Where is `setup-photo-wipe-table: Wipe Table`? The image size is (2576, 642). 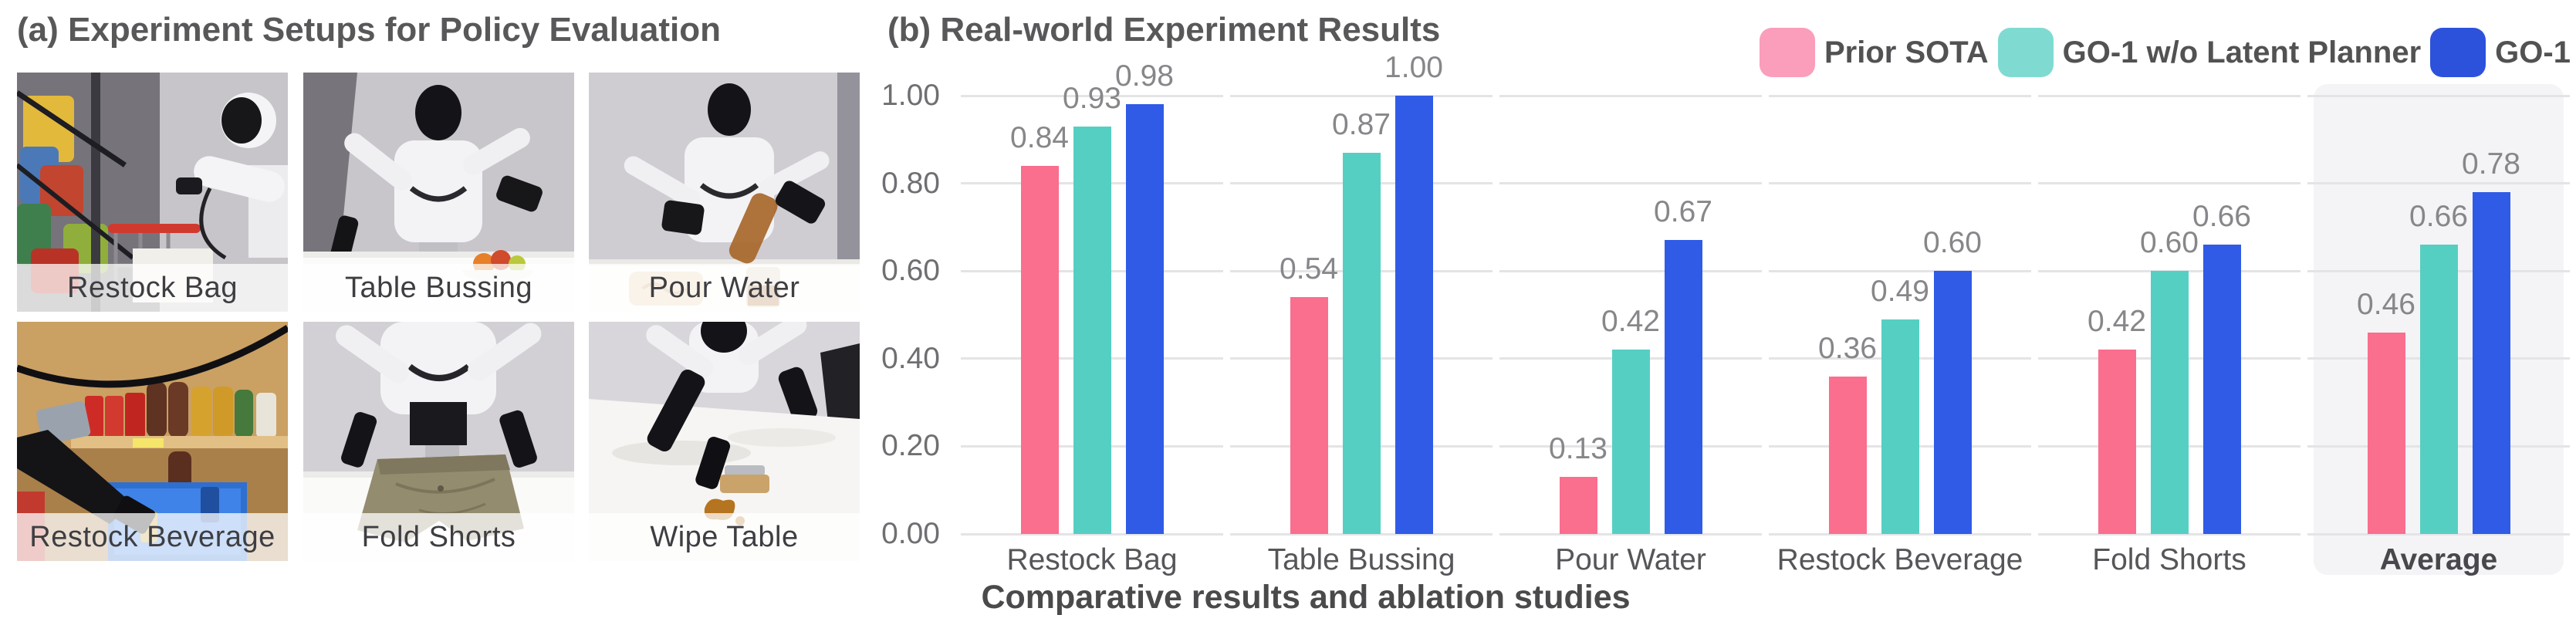
setup-photo-wipe-table: Wipe Table is located at coordinates (724, 441).